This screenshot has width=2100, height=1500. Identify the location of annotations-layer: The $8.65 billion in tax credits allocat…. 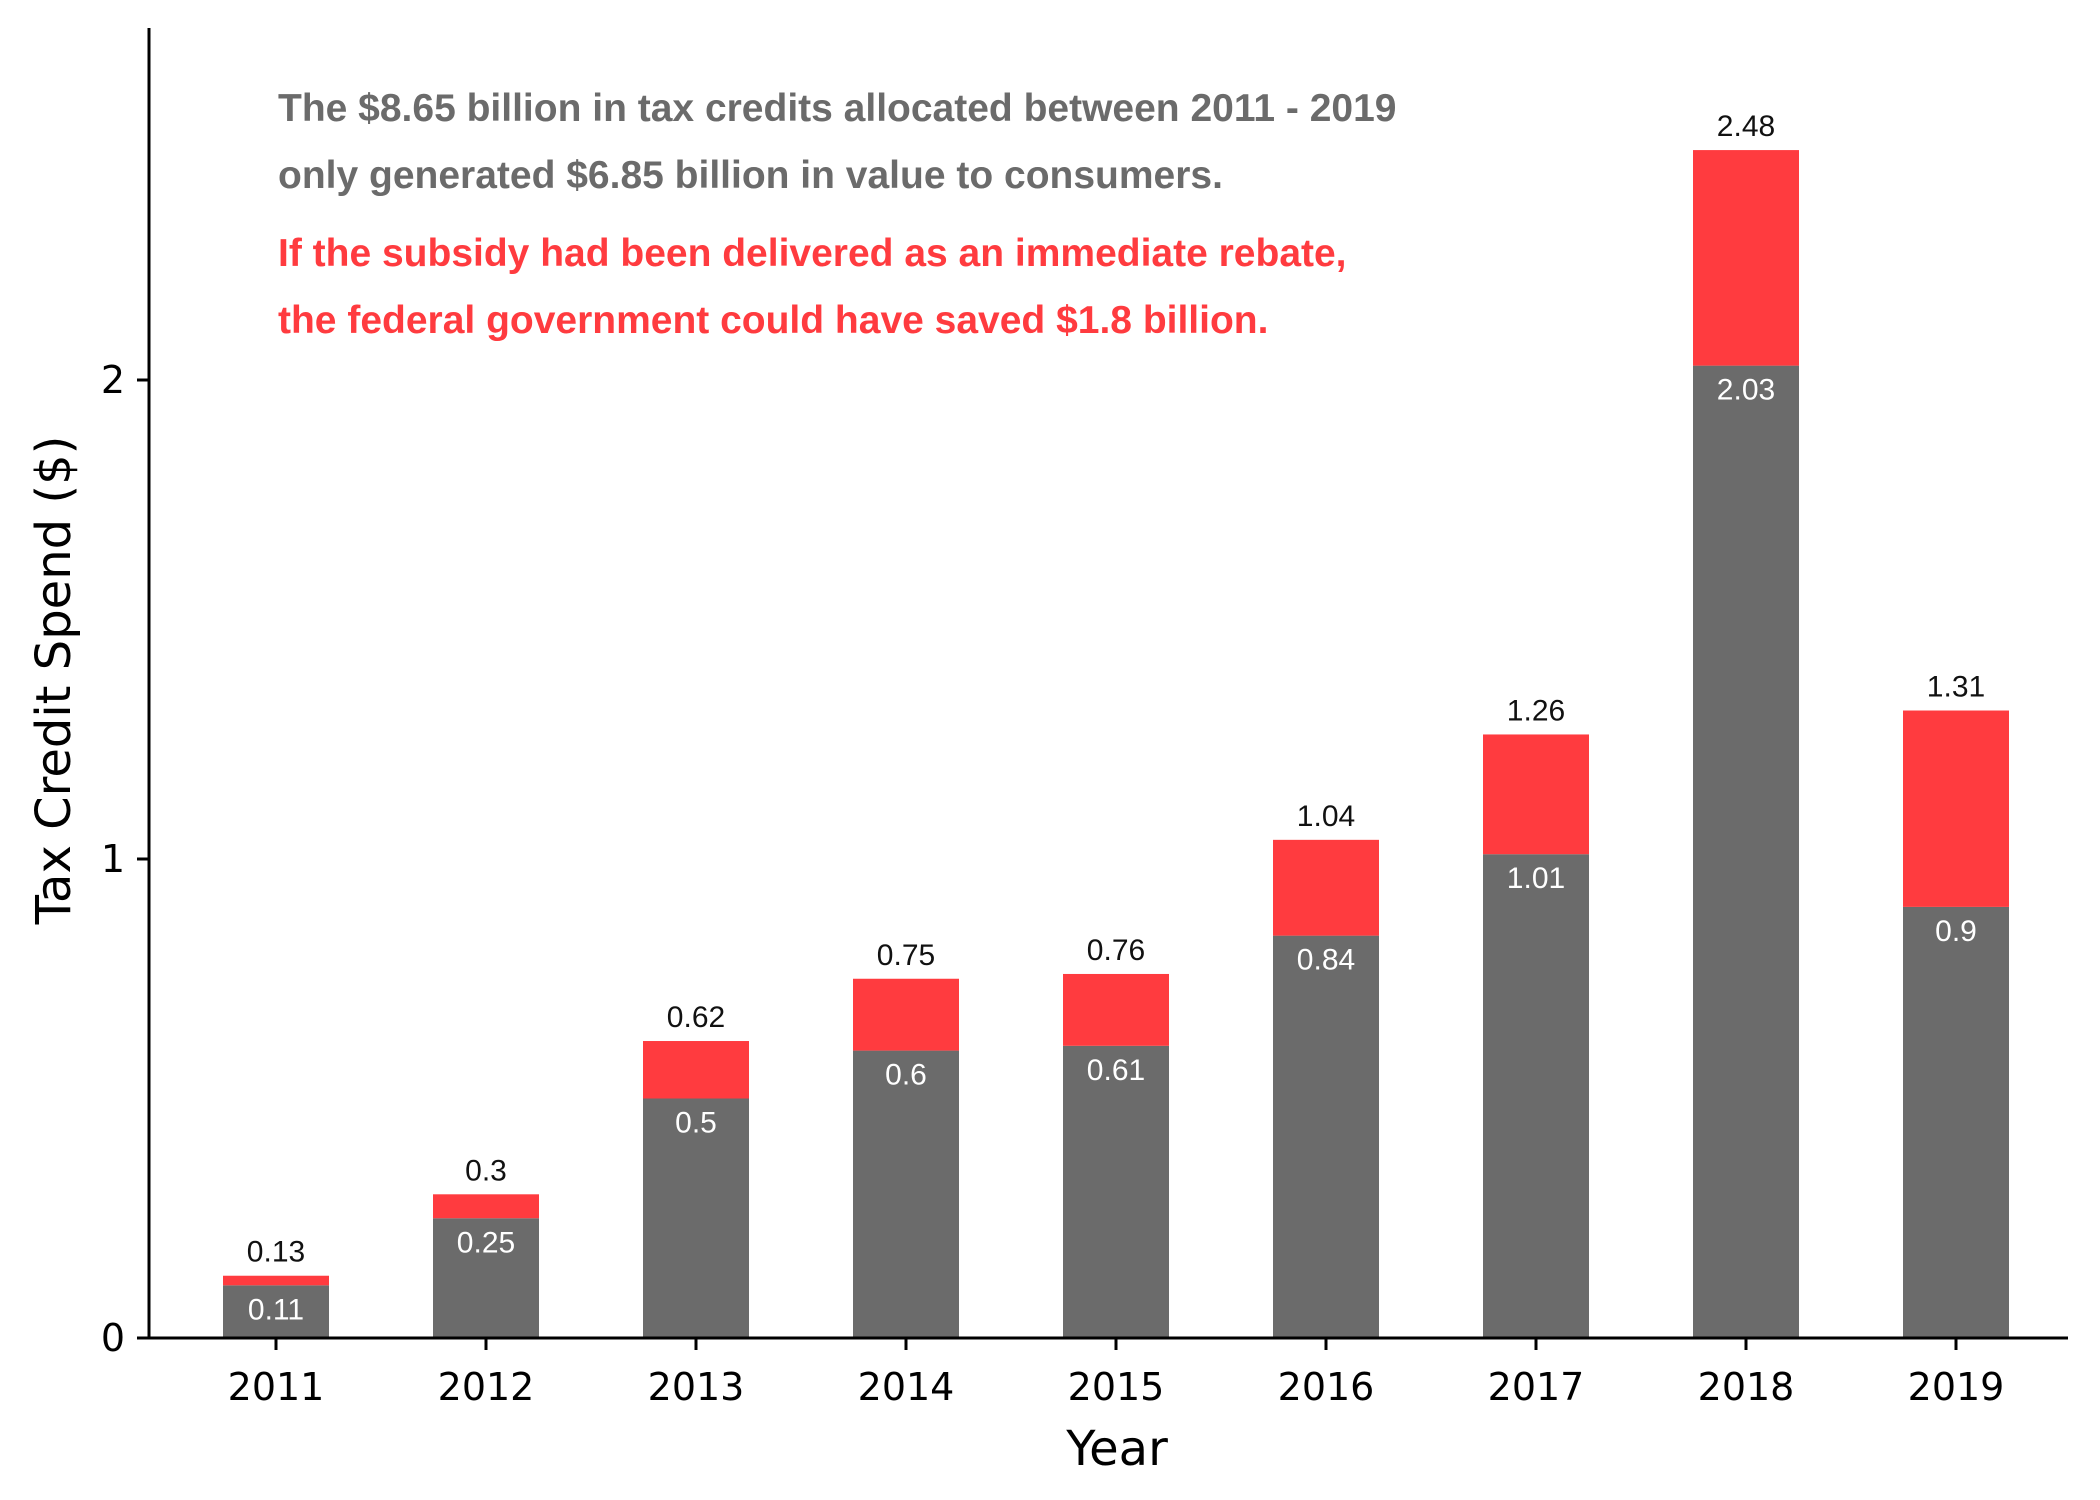
(837, 214).